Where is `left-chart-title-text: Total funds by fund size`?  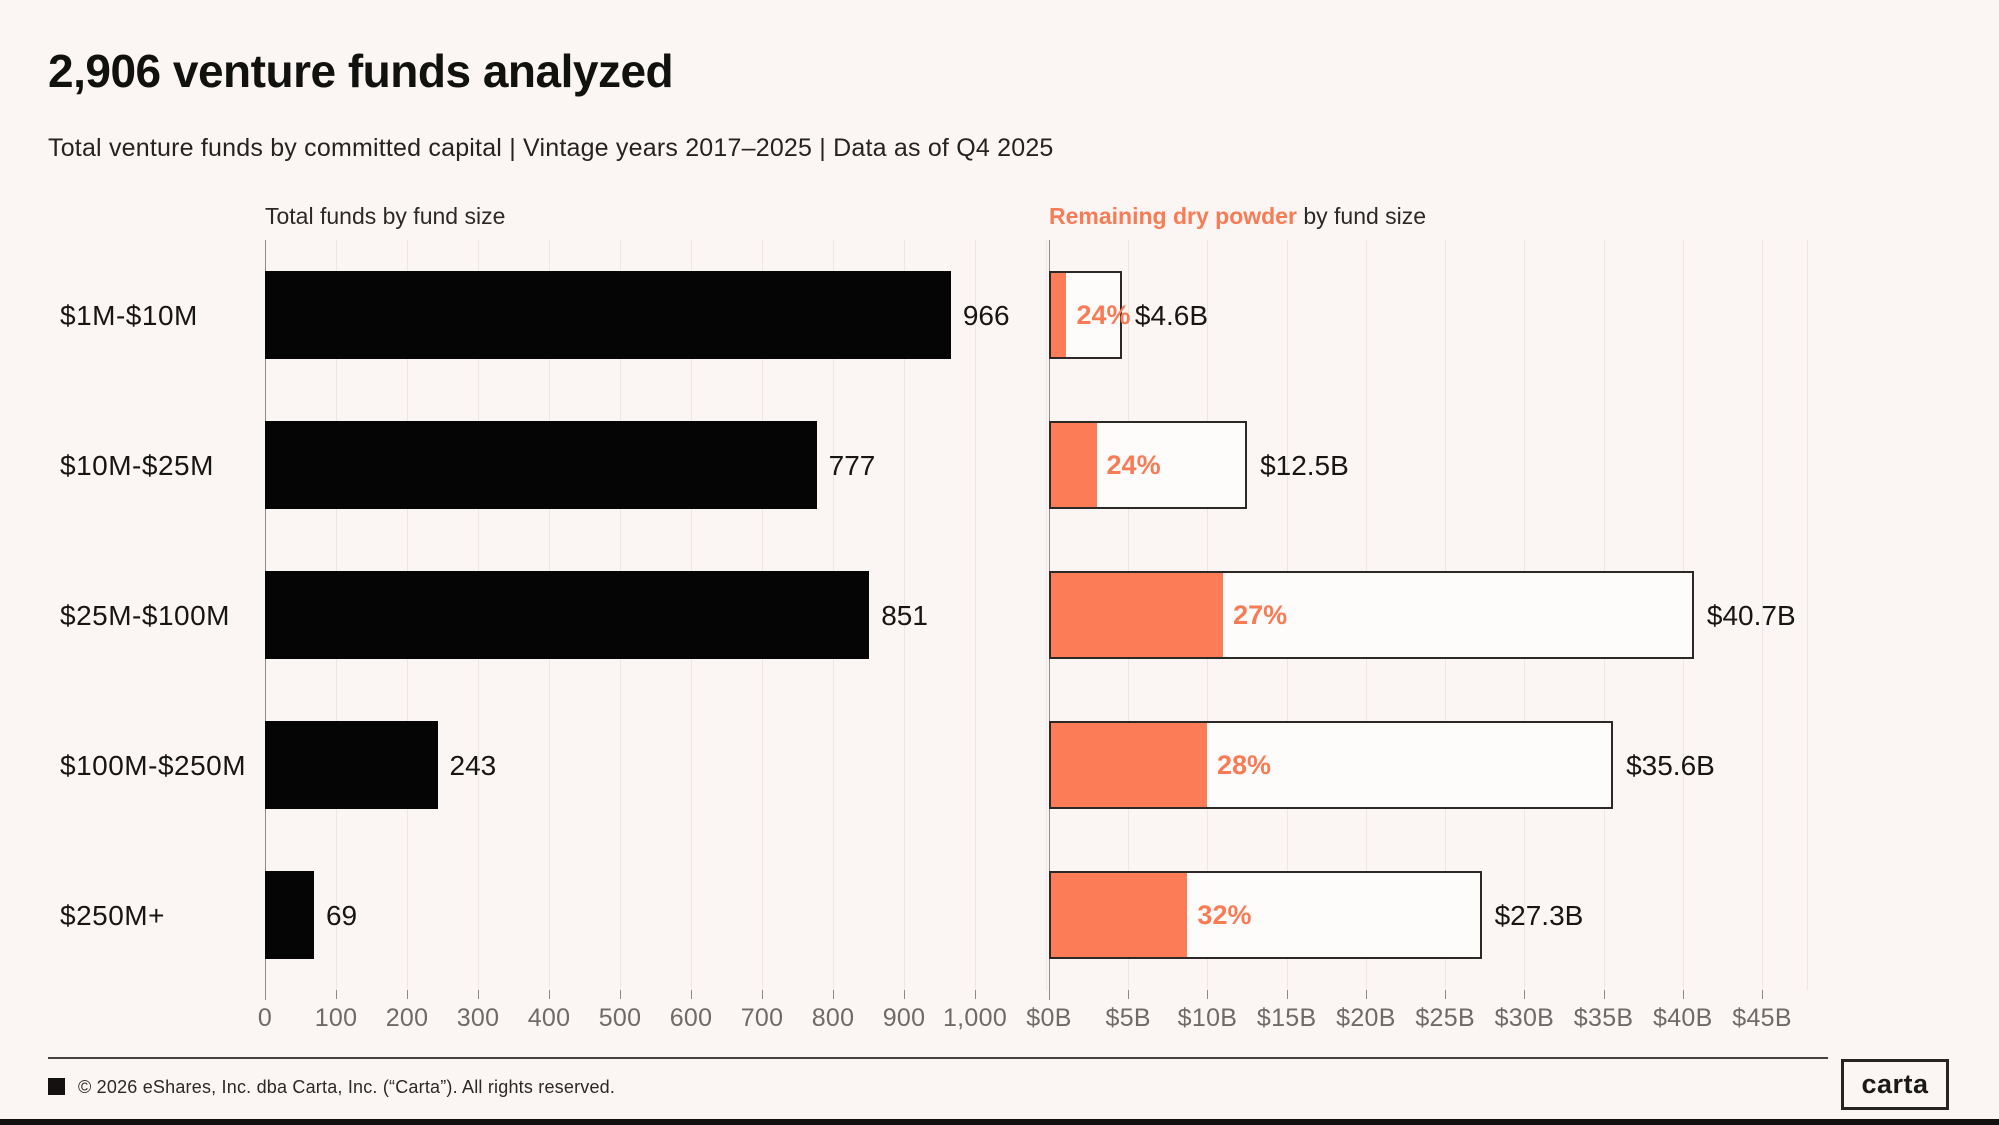 left-chart-title-text: Total funds by fund size is located at coordinates (385, 216).